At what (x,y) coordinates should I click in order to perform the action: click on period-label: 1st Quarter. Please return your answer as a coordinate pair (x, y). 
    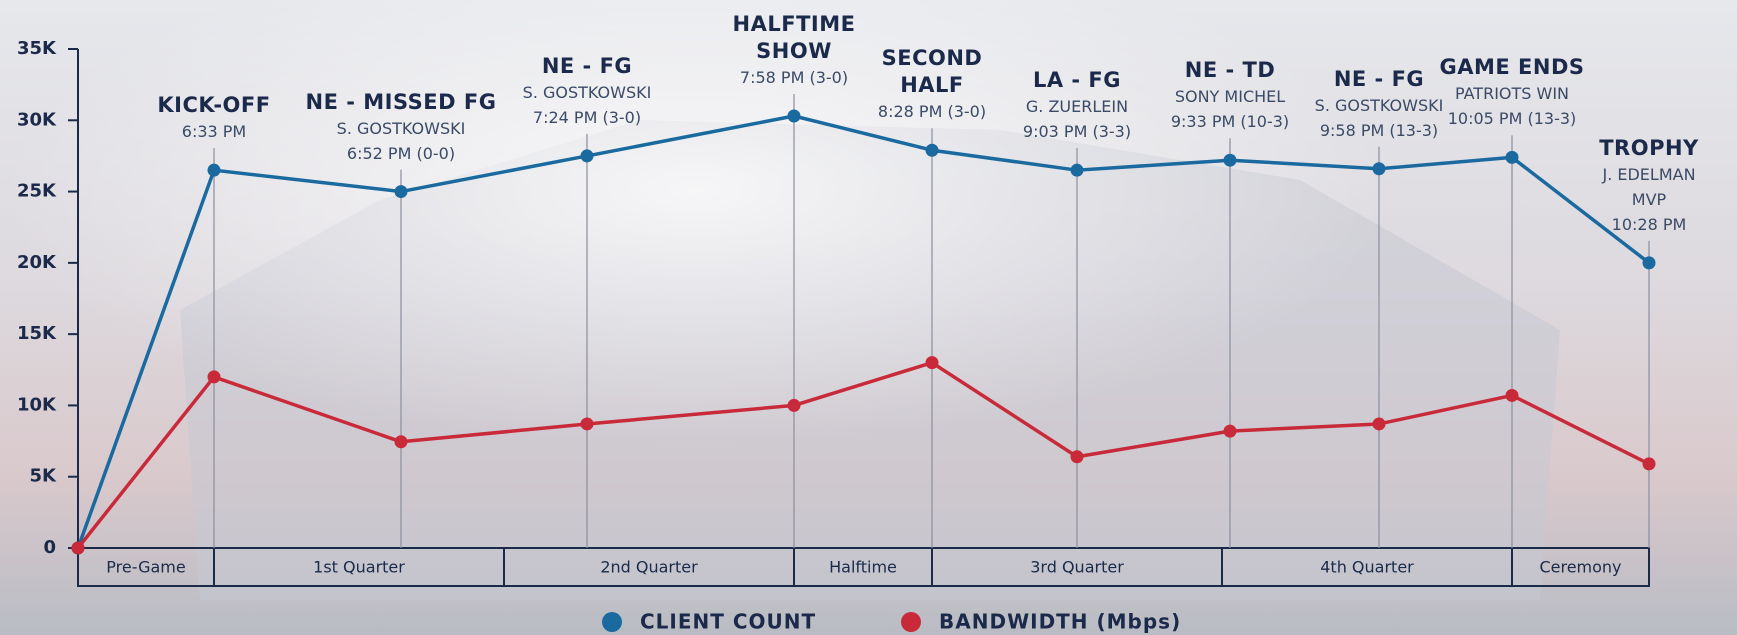
    Looking at the image, I should click on (359, 567).